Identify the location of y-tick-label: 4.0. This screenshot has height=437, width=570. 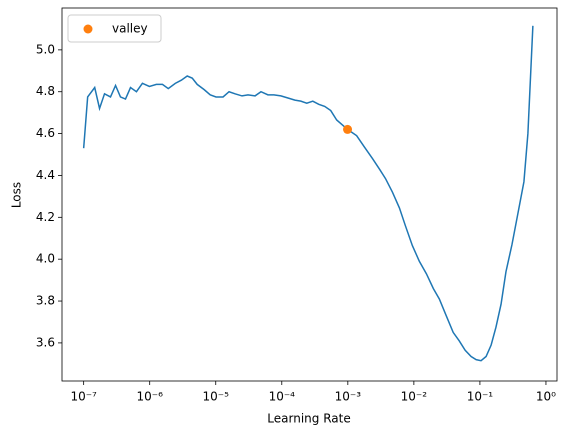
(45, 259).